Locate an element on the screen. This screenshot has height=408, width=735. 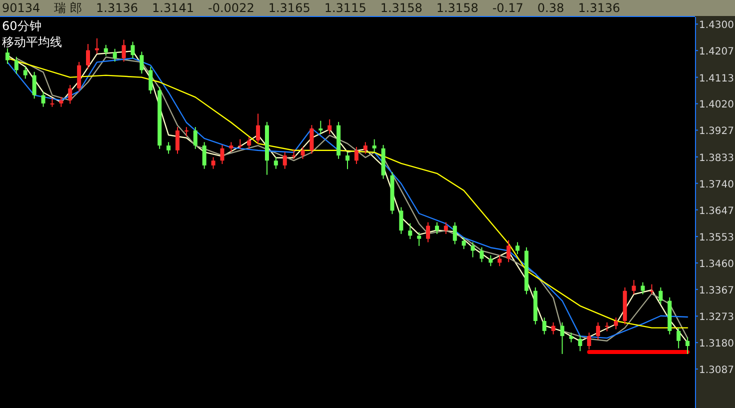
text: 移动平均线 is located at coordinates (32, 42).